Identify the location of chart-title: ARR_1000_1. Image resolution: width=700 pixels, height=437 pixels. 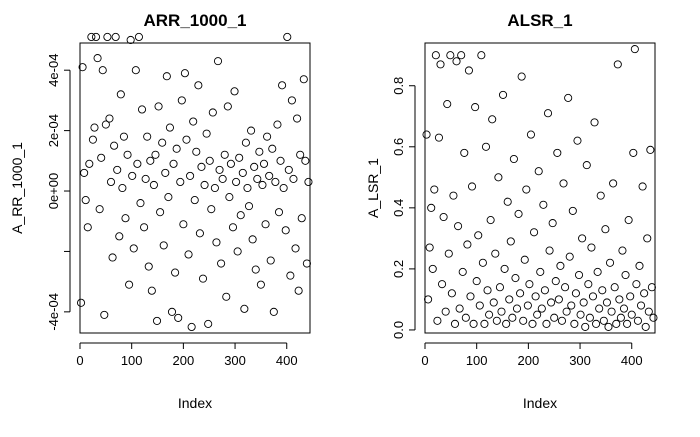
(194, 20).